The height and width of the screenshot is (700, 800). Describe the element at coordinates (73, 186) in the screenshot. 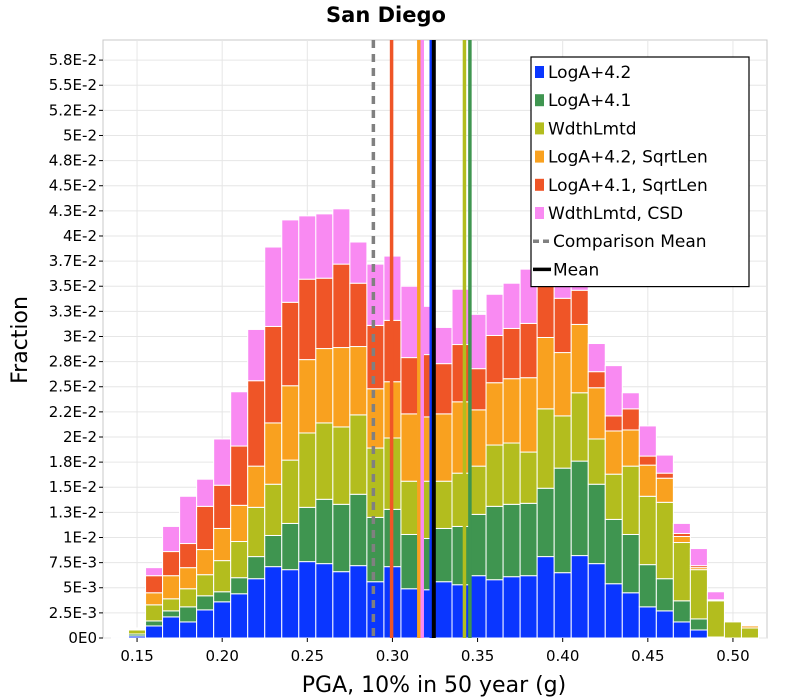

I see `y-tick-label: 4.5E-2` at that location.